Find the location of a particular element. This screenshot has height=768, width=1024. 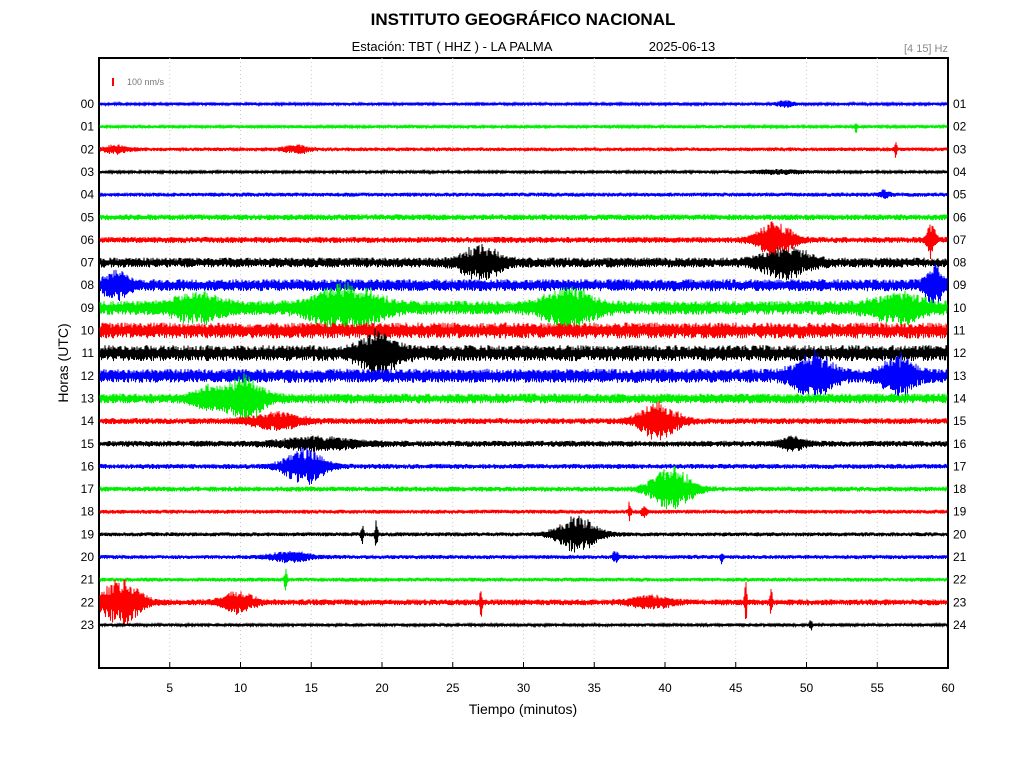

x-axis-ticks: 5 10 15 20 25 30 35 40 45 50 55 60 is located at coordinates (560, 678).